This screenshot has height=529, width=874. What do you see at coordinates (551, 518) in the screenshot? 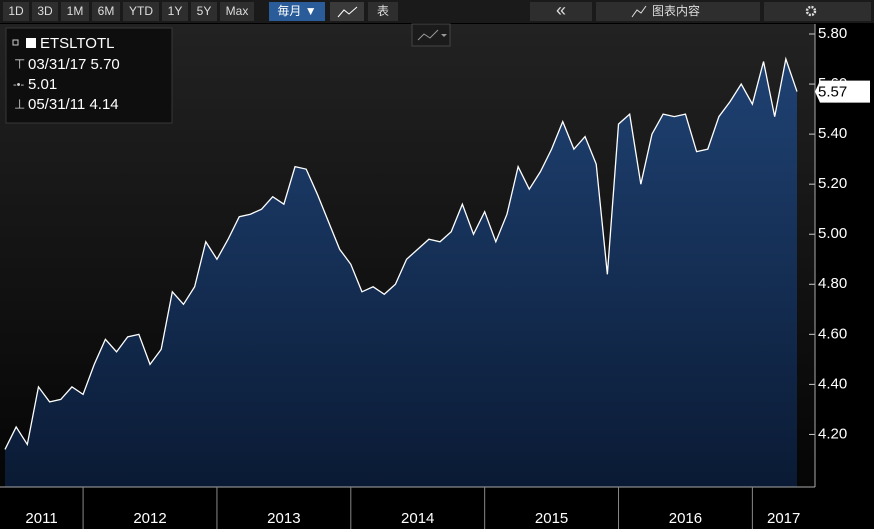
I see `x-tick-label: 2015` at bounding box center [551, 518].